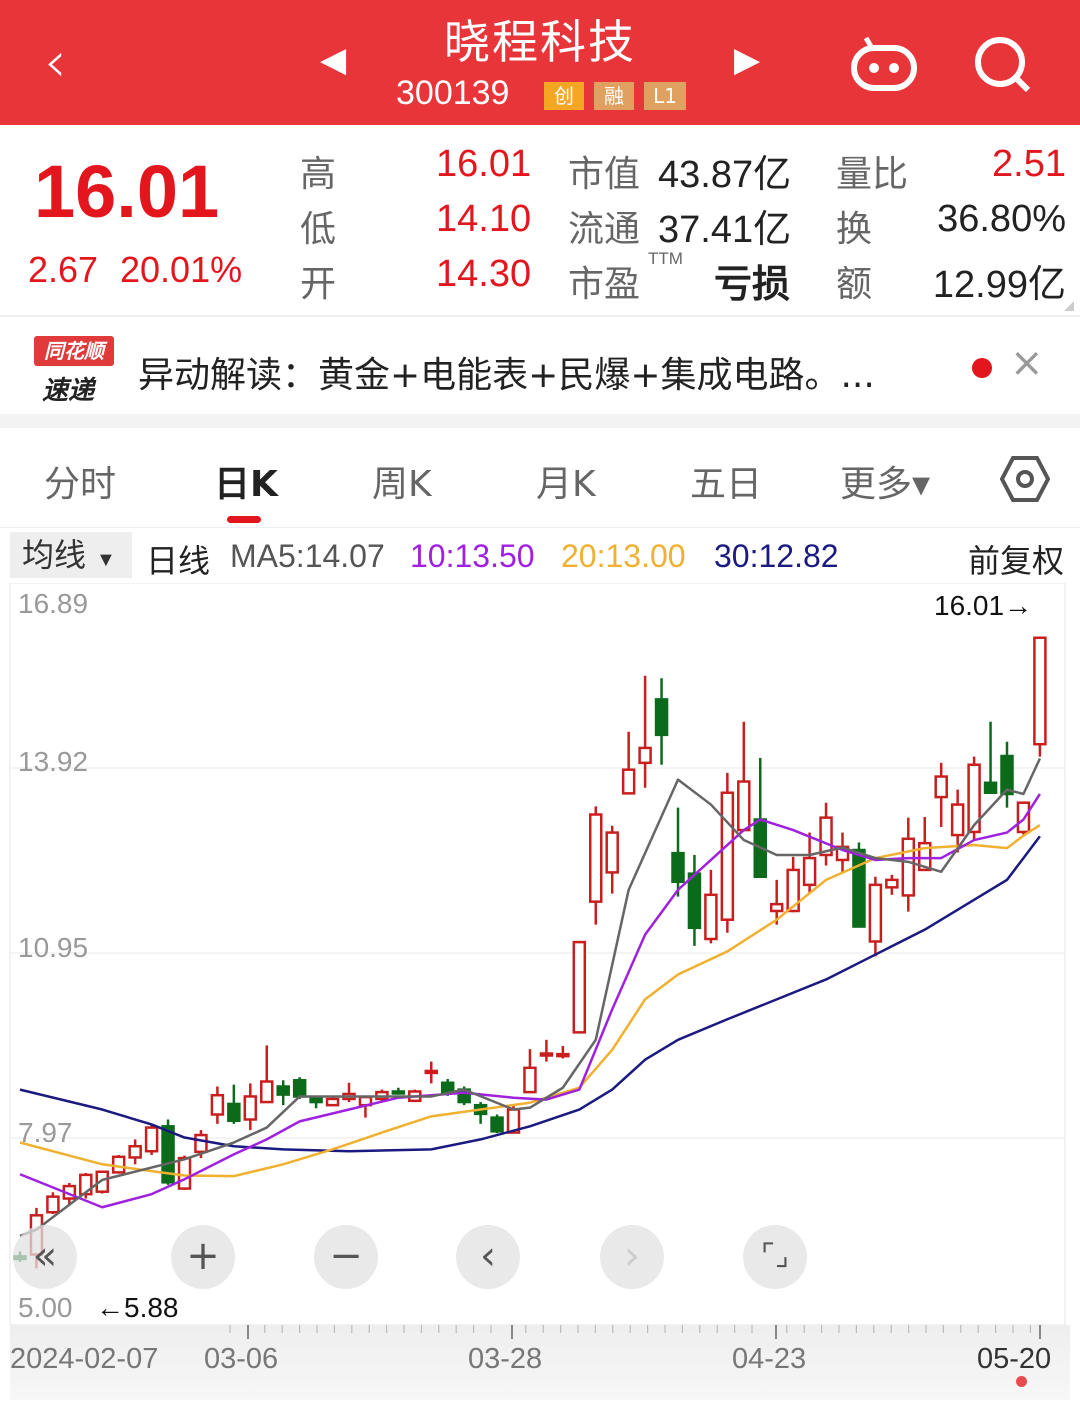 The image size is (1080, 1409). I want to click on fullscreen-button: ⌜⌟, so click(775, 1257).